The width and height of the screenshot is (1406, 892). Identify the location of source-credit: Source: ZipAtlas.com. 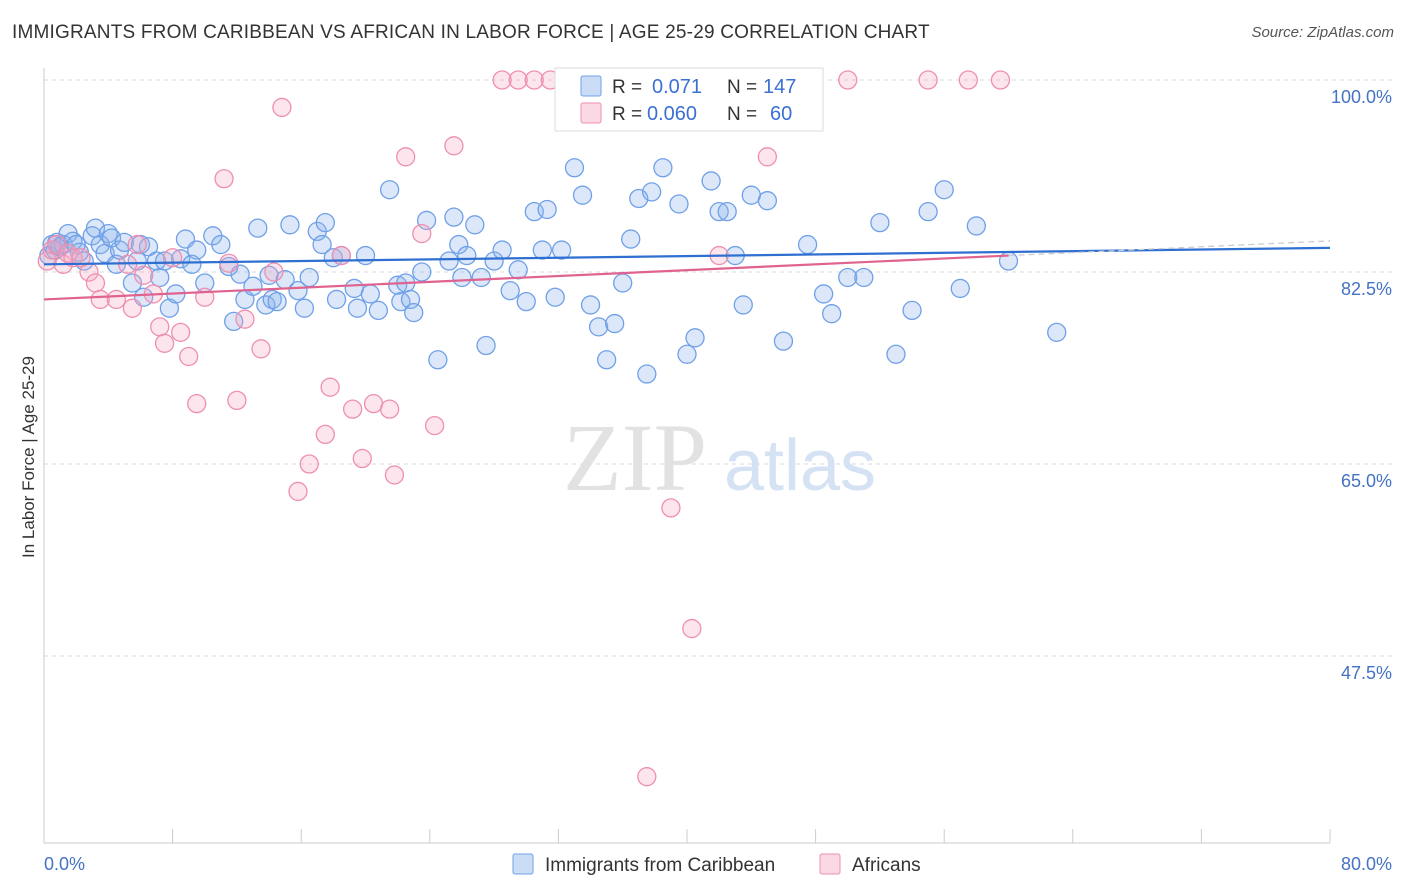
(1322, 32).